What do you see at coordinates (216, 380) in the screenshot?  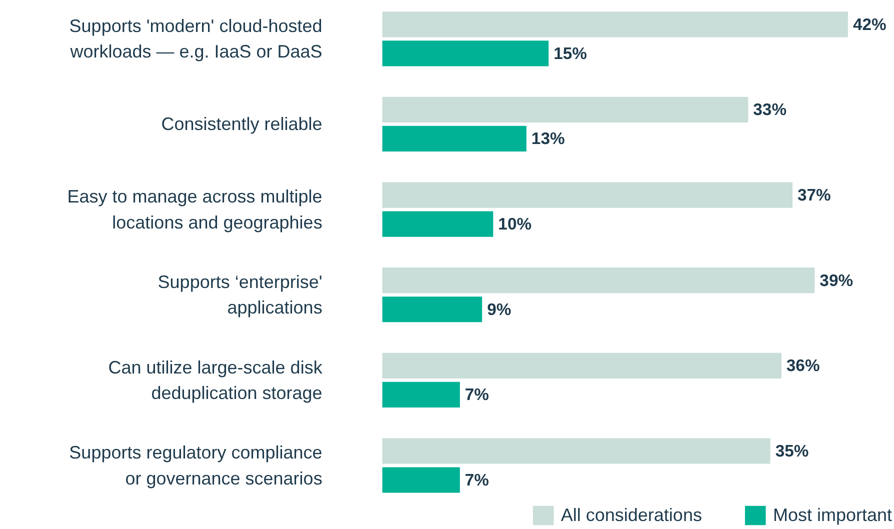 I see `y-tick-label: Can utilize large-scale disk deduplication storage` at bounding box center [216, 380].